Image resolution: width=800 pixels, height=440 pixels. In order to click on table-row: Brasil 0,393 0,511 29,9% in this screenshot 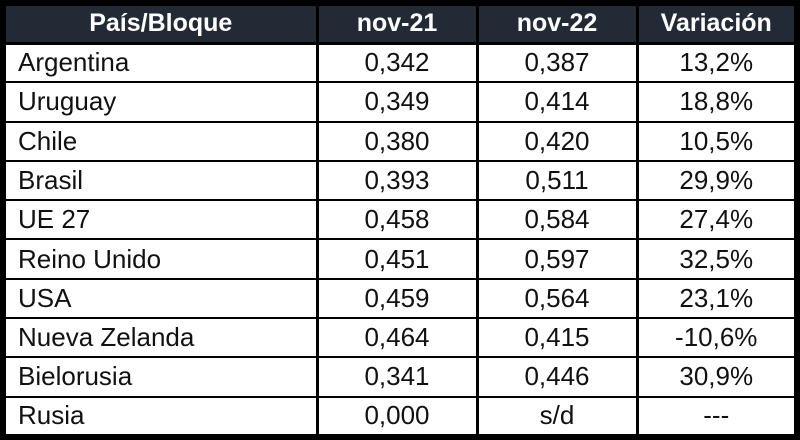, I will do `click(400, 180)`.